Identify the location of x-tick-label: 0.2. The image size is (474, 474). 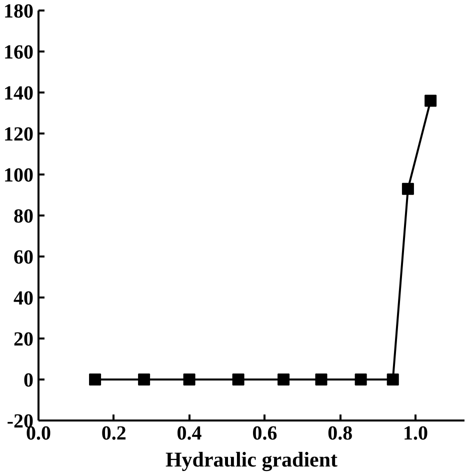
(113, 433).